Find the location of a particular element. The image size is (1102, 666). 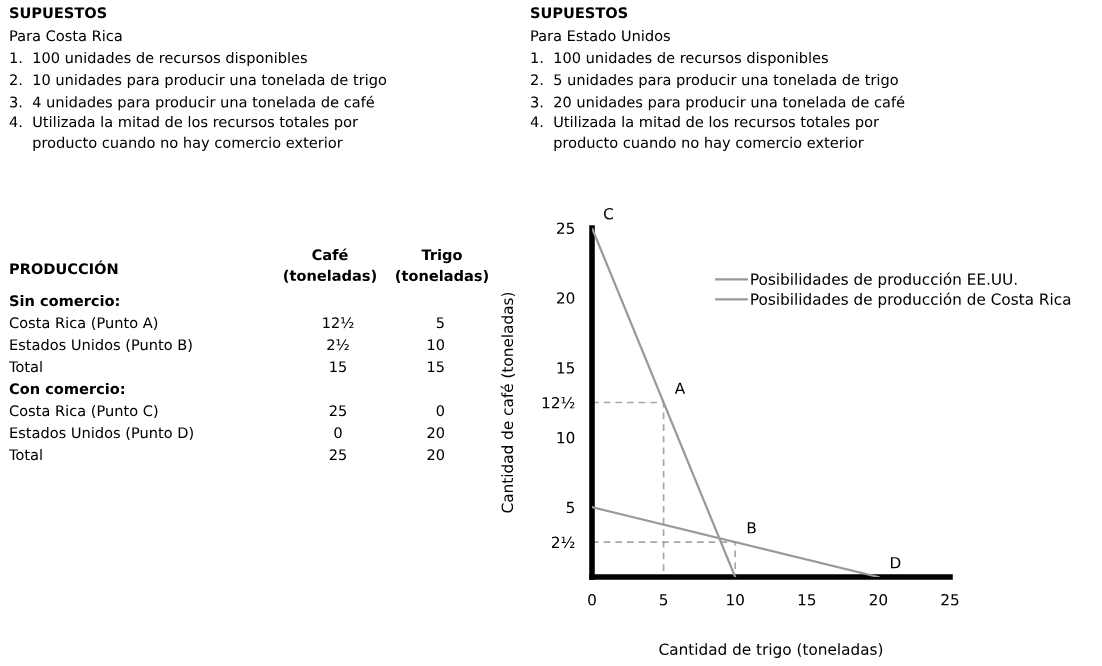

y-tick-label: 25 is located at coordinates (565, 228).